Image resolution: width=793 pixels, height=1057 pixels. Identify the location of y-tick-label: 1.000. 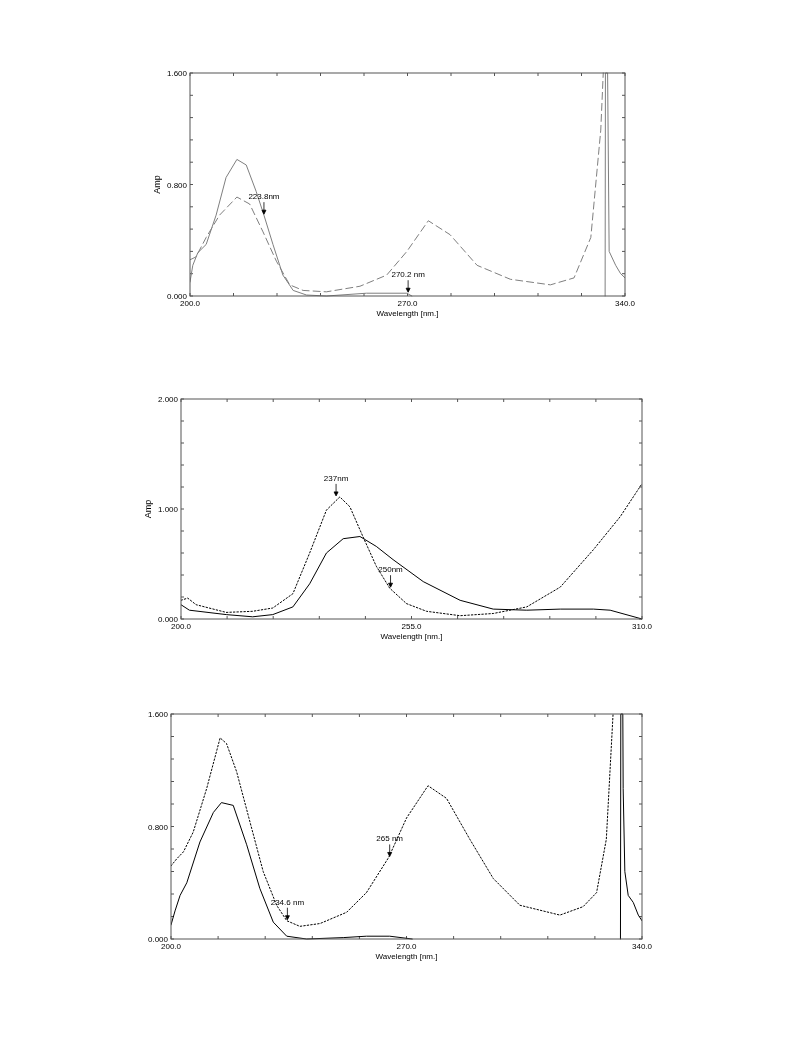
(168, 509).